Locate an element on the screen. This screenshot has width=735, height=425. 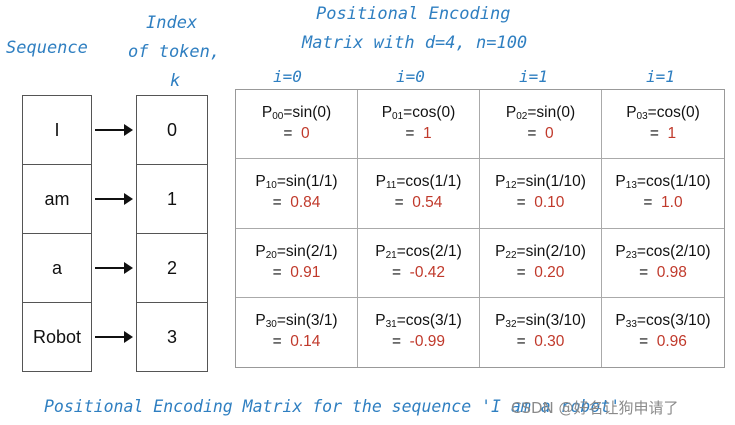
index-cell: 3 is located at coordinates (171, 336).